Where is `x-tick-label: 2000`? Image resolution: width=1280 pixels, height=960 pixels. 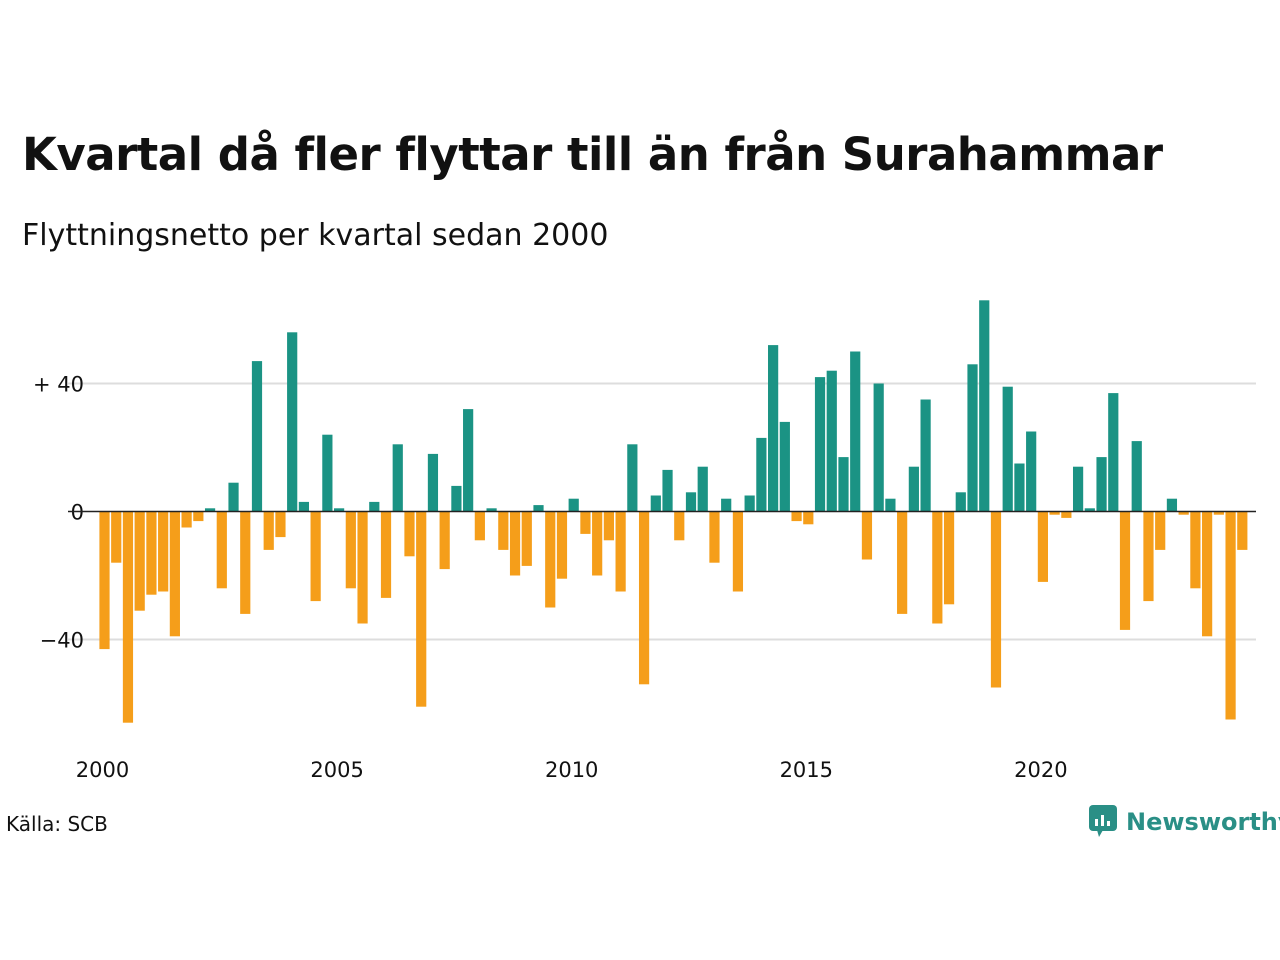 x-tick-label: 2000 is located at coordinates (102, 770).